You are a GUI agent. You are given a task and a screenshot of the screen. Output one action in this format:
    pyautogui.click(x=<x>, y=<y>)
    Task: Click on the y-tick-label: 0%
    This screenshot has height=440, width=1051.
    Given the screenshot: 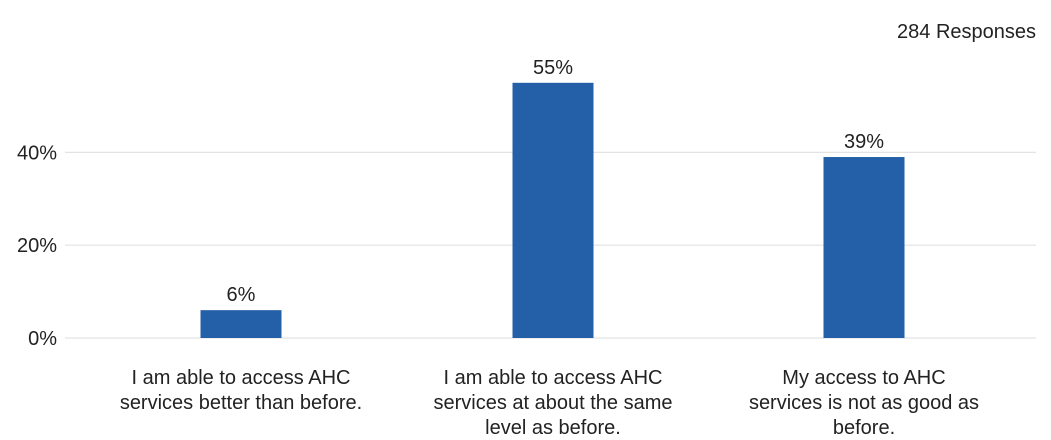 What is the action you would take?
    pyautogui.click(x=42, y=339)
    